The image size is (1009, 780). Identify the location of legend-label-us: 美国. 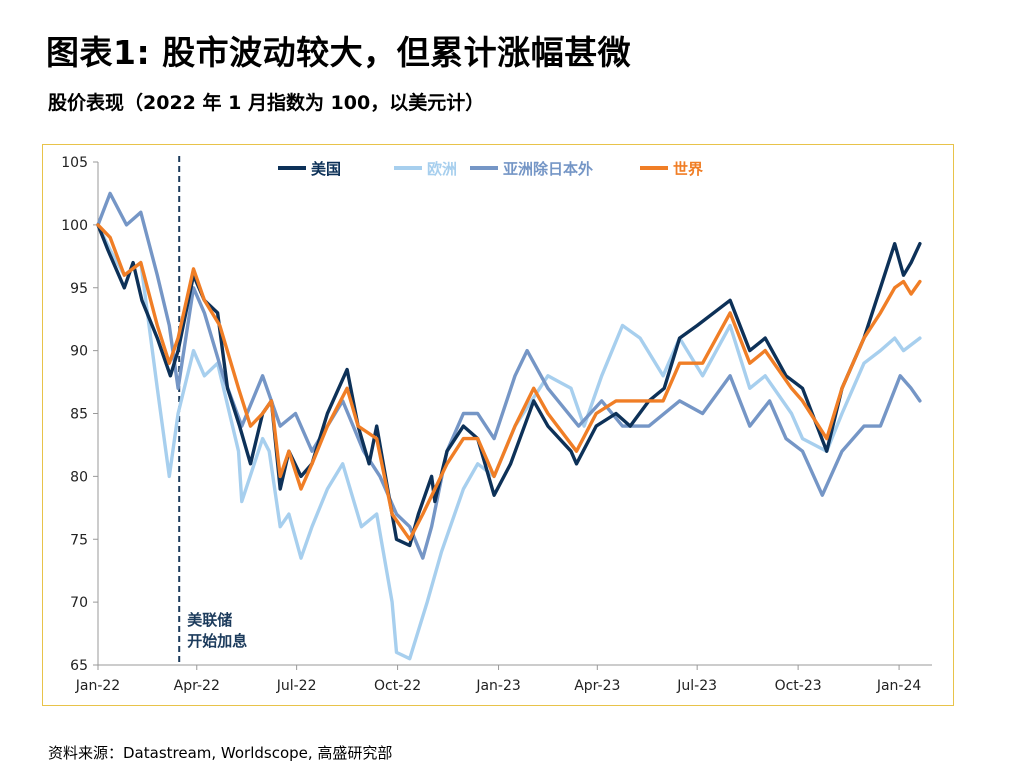
(326, 169).